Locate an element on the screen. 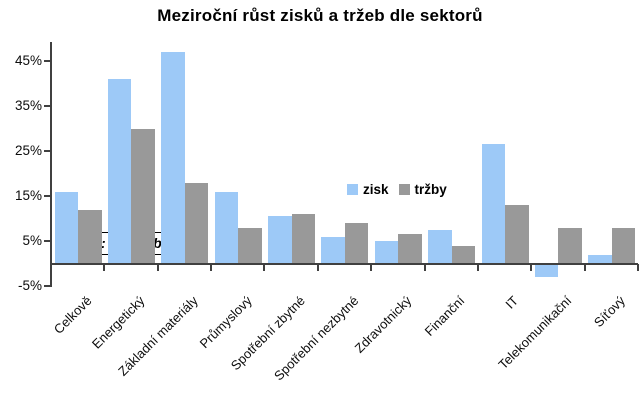  bar-trzby-spotrebni nezbytne is located at coordinates (356, 243).